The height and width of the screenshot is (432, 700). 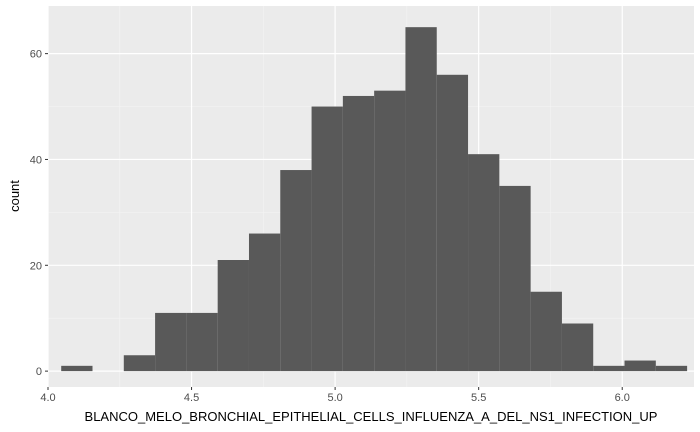 What do you see at coordinates (39, 213) in the screenshot?
I see `y-axis-ticks: 0 20 40 60` at bounding box center [39, 213].